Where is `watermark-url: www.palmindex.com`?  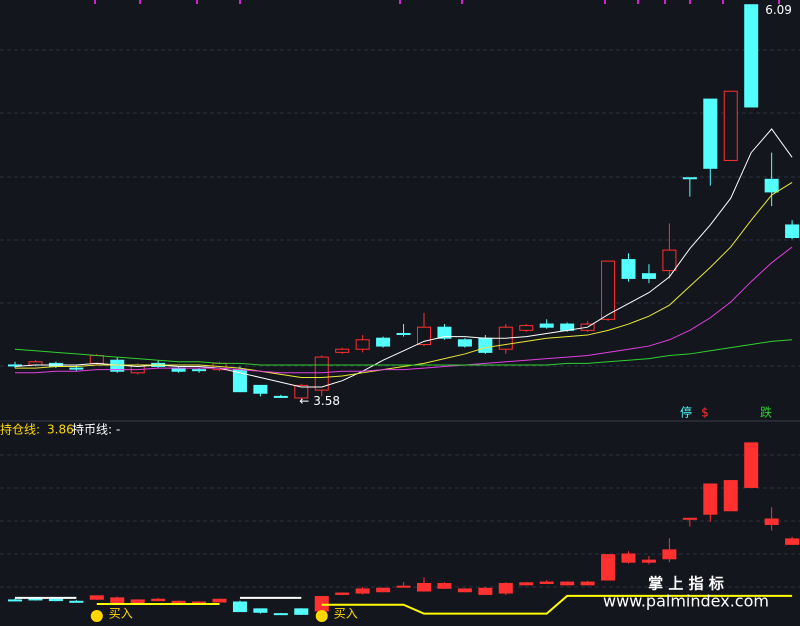
watermark-url: www.palmindex.com is located at coordinates (686, 601).